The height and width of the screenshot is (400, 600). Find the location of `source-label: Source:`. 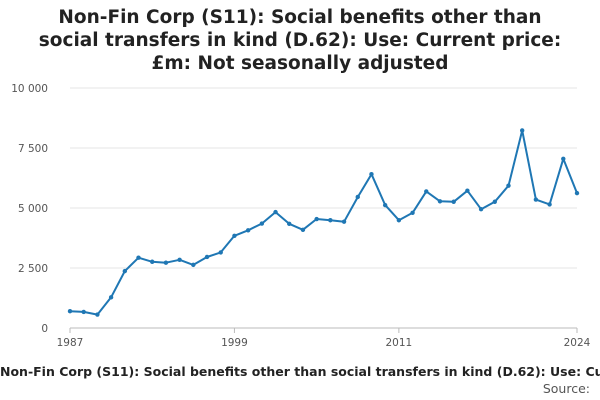

source-label: Source: is located at coordinates (566, 388).